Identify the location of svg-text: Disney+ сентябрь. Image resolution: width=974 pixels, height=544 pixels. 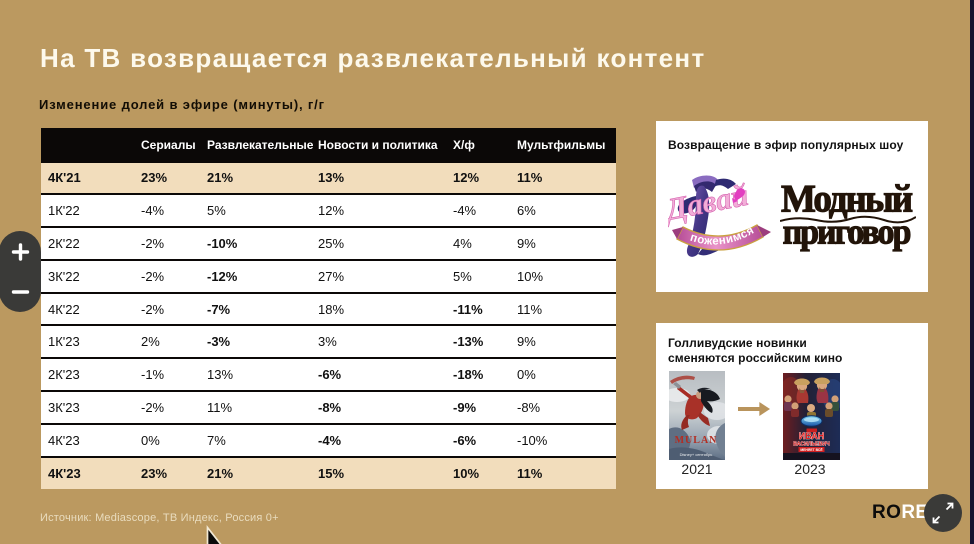
(696, 454).